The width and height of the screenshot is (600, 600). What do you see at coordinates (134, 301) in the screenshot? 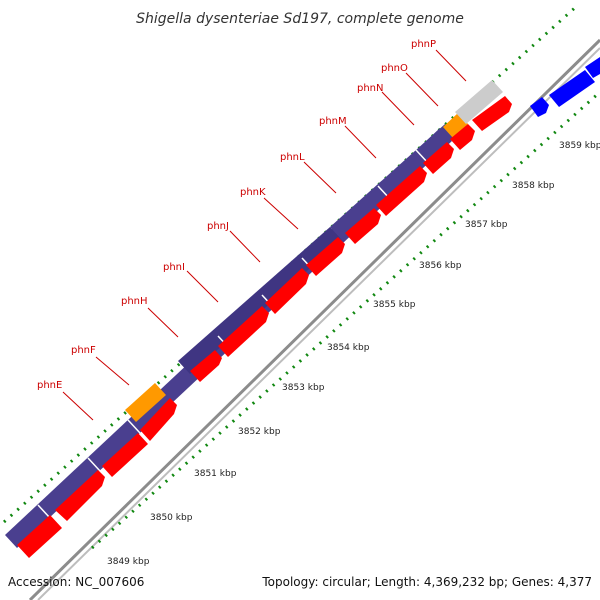
I see `gene-label-text: phnH` at bounding box center [134, 301].